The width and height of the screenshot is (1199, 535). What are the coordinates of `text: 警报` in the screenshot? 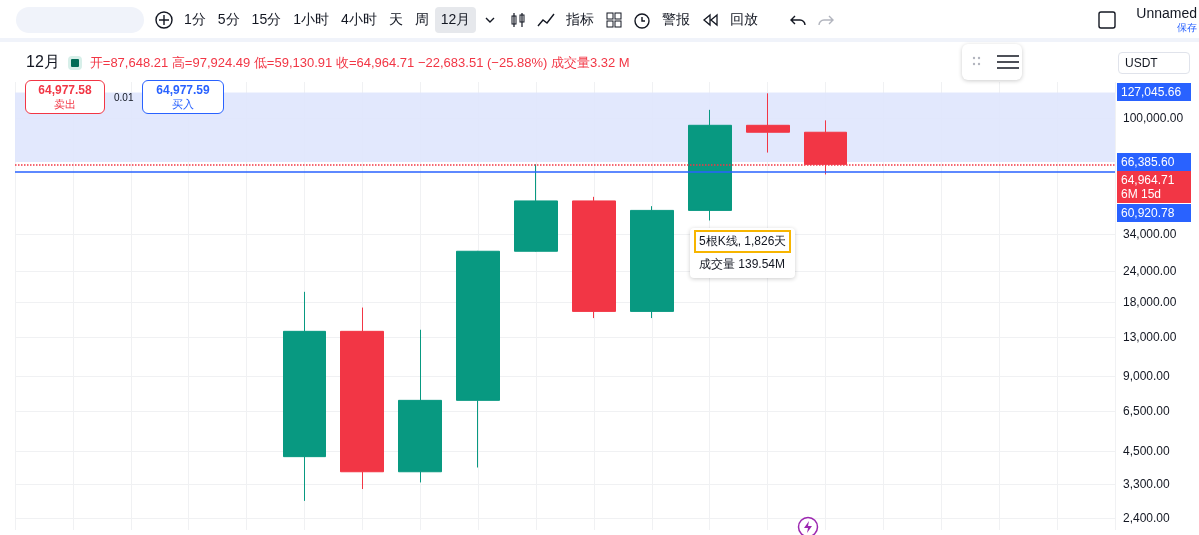 It's located at (676, 19).